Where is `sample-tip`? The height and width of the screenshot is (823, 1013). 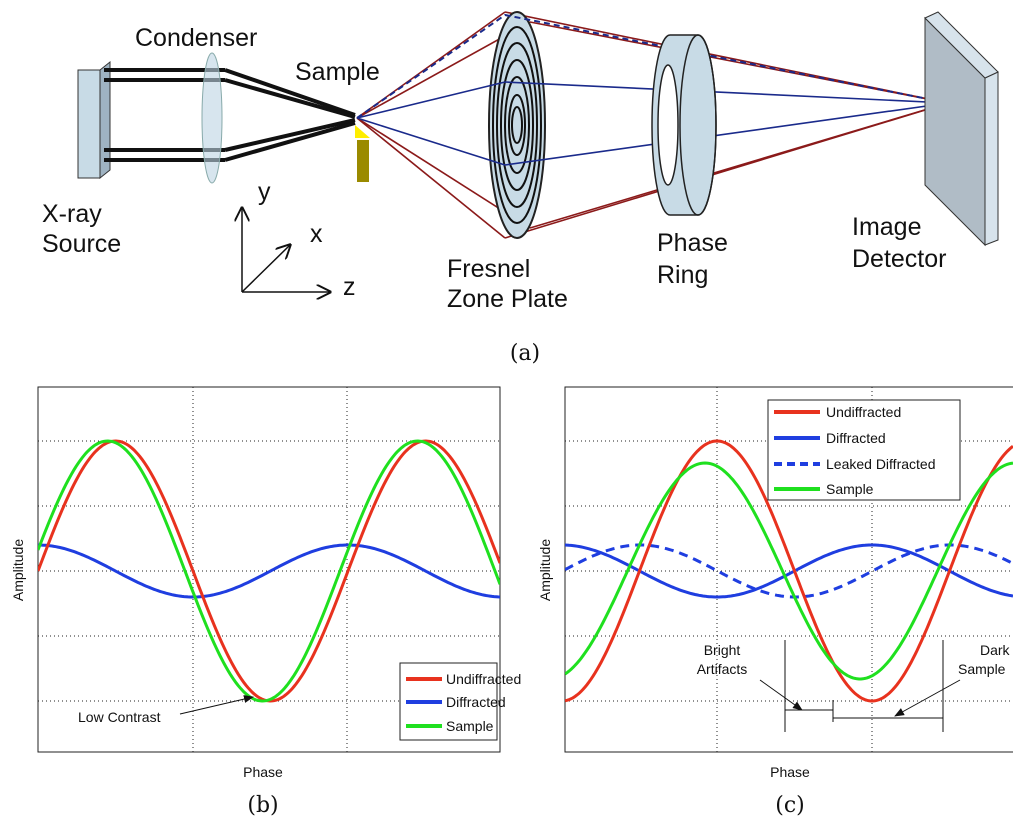
sample-tip is located at coordinates (362, 131).